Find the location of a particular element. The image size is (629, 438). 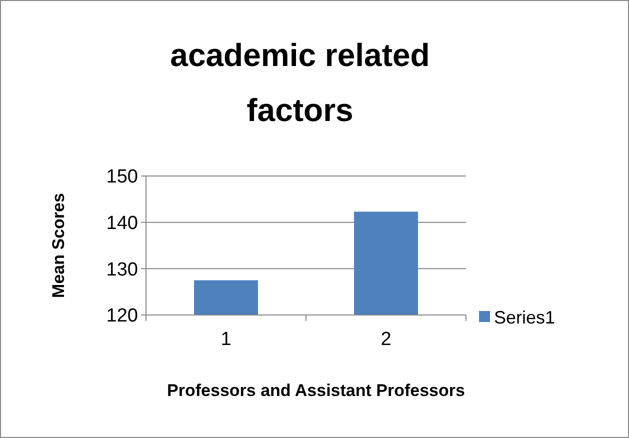

y-axis-title: Mean Scores is located at coordinates (58, 245).